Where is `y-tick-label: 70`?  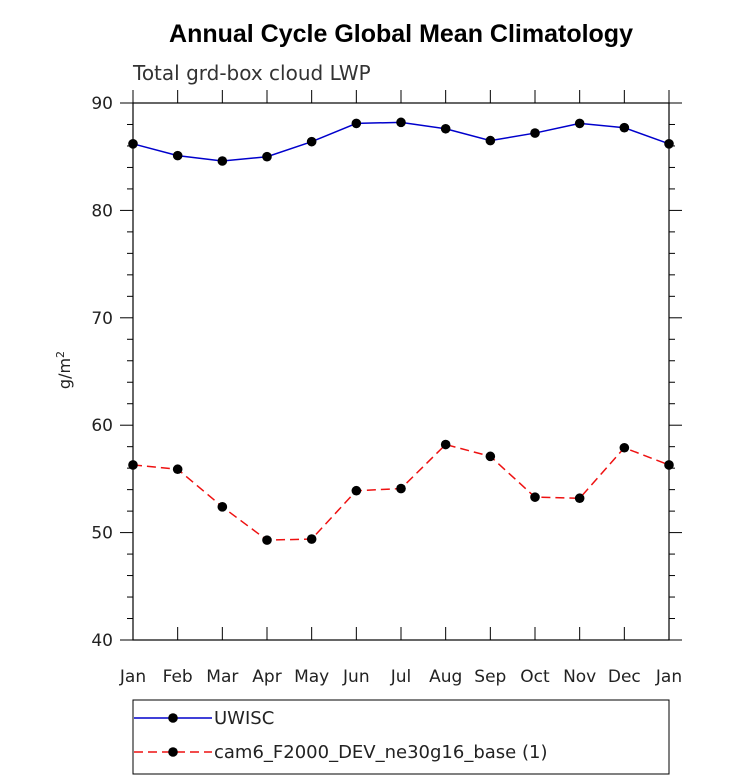
y-tick-label: 70 is located at coordinates (102, 319).